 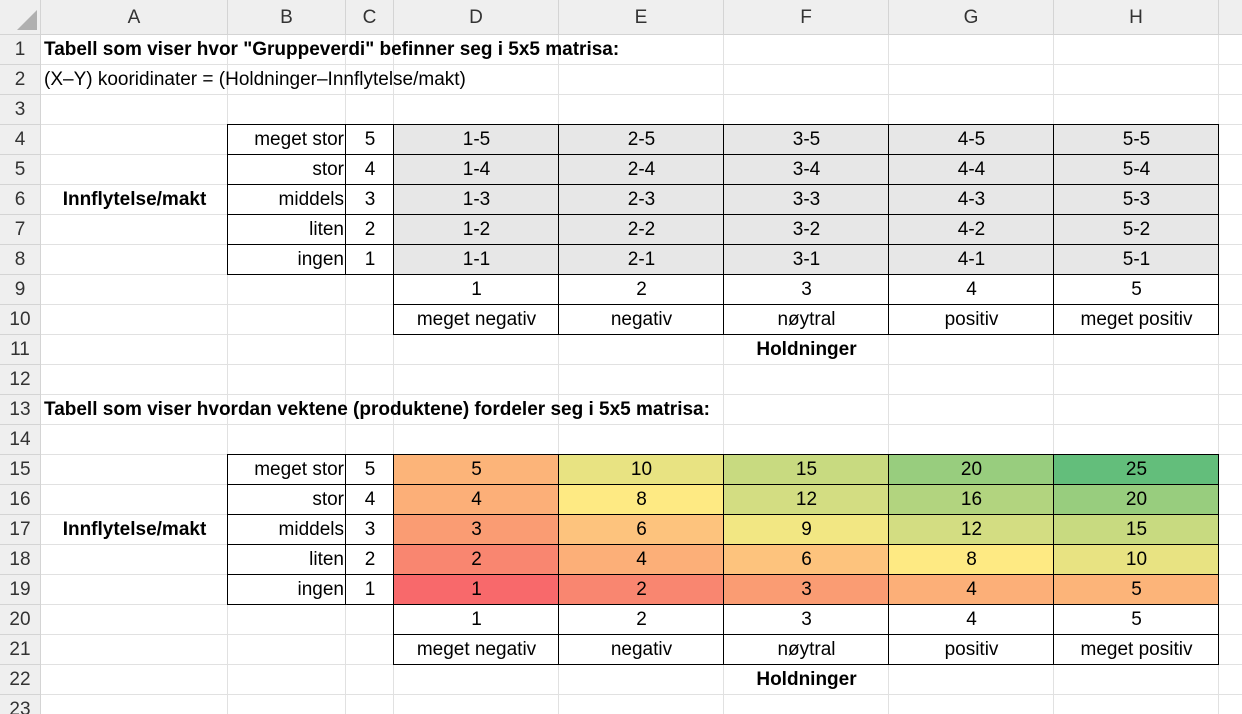 What do you see at coordinates (20, 590) in the screenshot?
I see `row-header-19: 19` at bounding box center [20, 590].